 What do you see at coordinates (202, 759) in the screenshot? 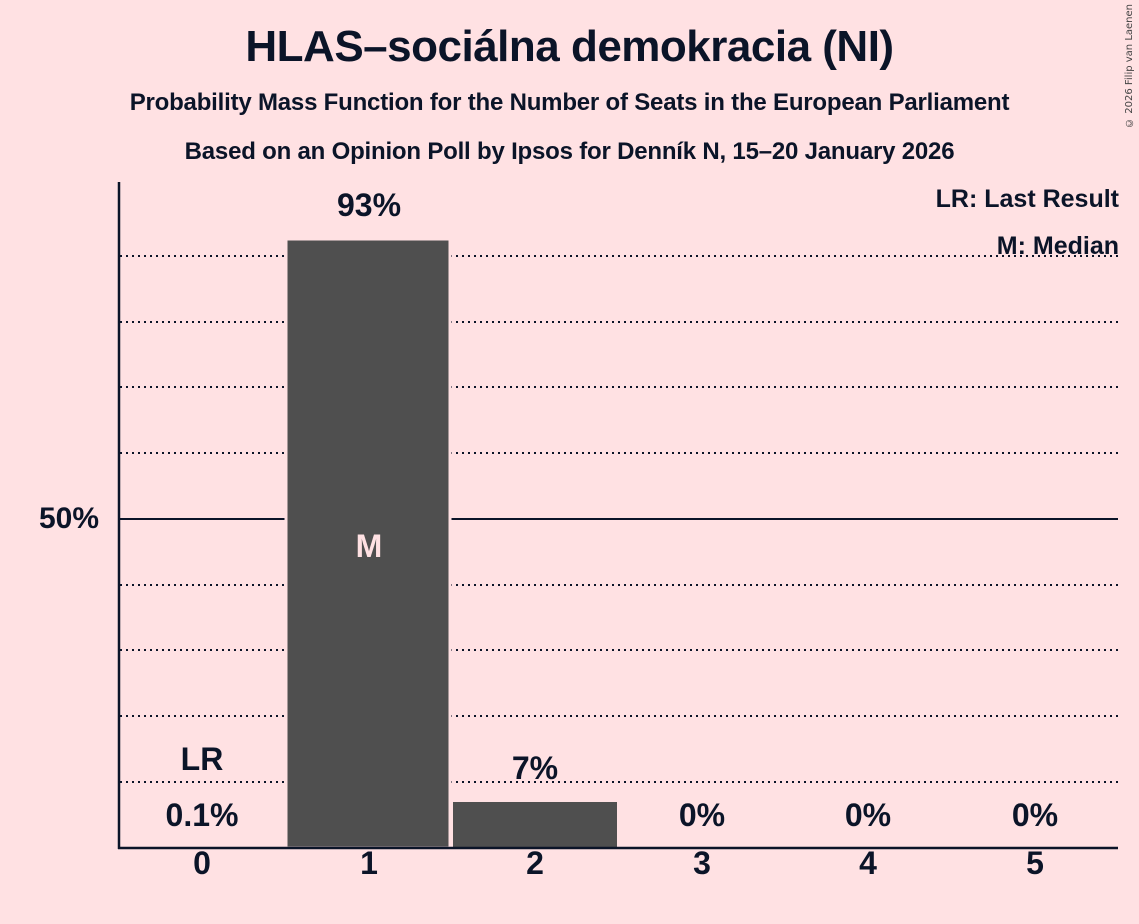
I see `last-result-marker: LR` at bounding box center [202, 759].